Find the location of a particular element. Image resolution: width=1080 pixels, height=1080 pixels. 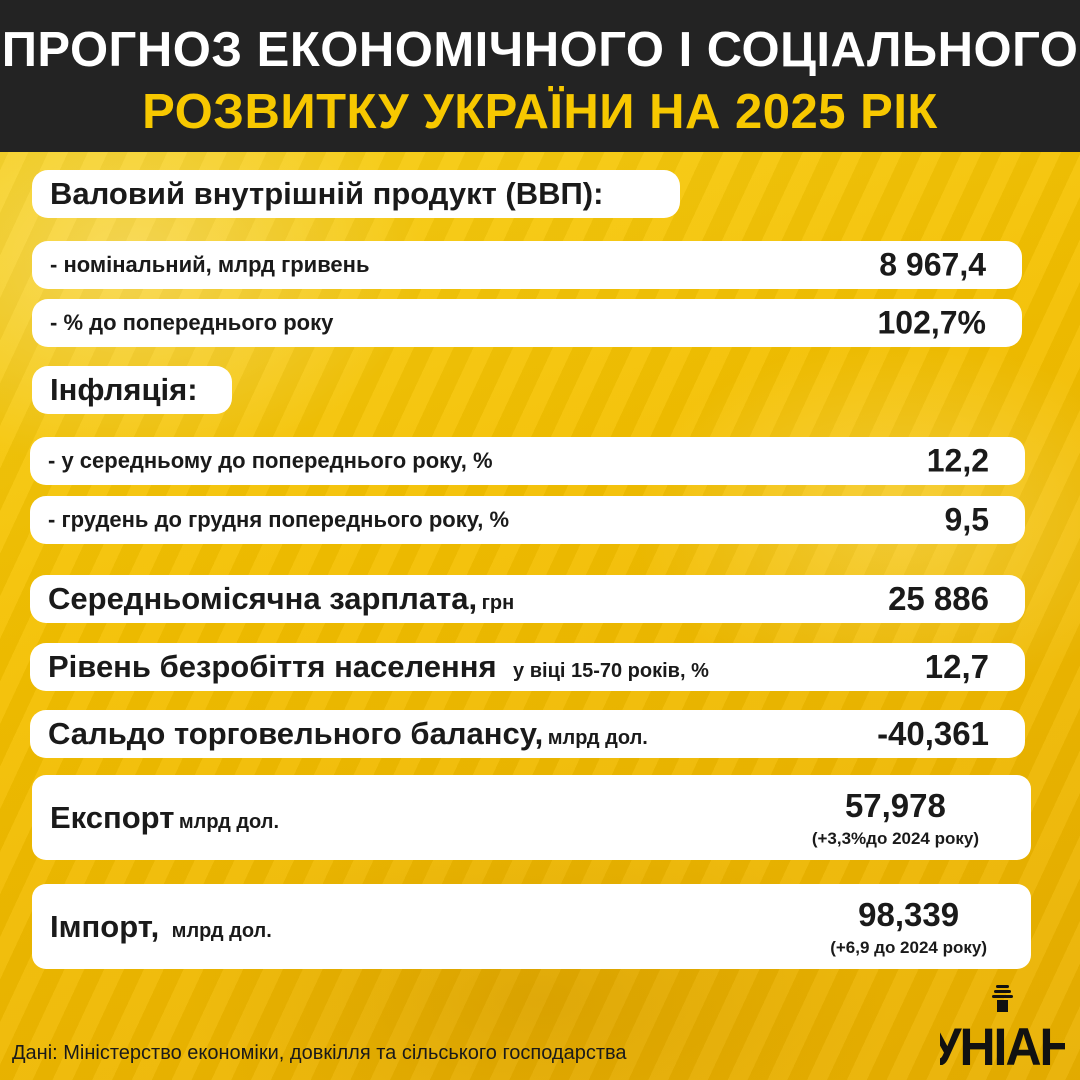

inflation-heading: Інфляція: is located at coordinates (124, 389).